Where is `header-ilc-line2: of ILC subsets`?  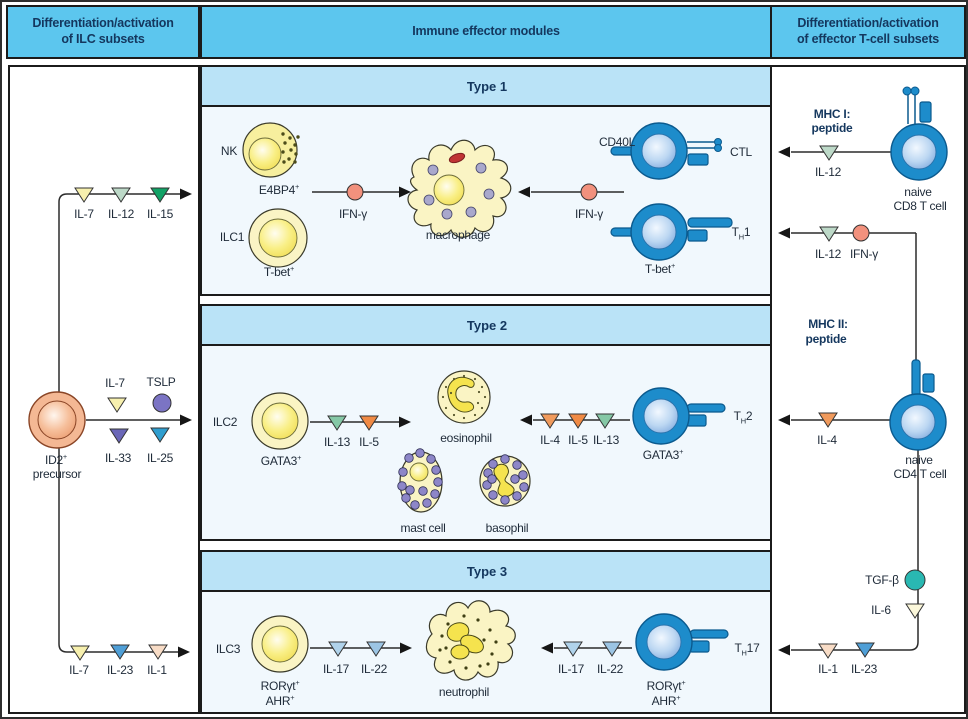
header-ilc-line2: of ILC subsets is located at coordinates (103, 39).